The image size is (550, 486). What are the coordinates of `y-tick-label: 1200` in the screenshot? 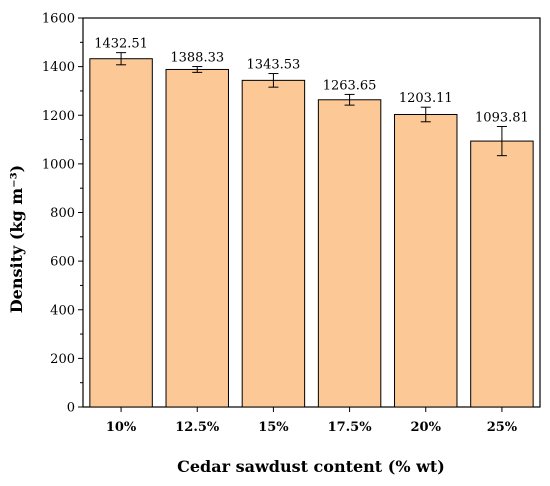 It's located at (58, 116).